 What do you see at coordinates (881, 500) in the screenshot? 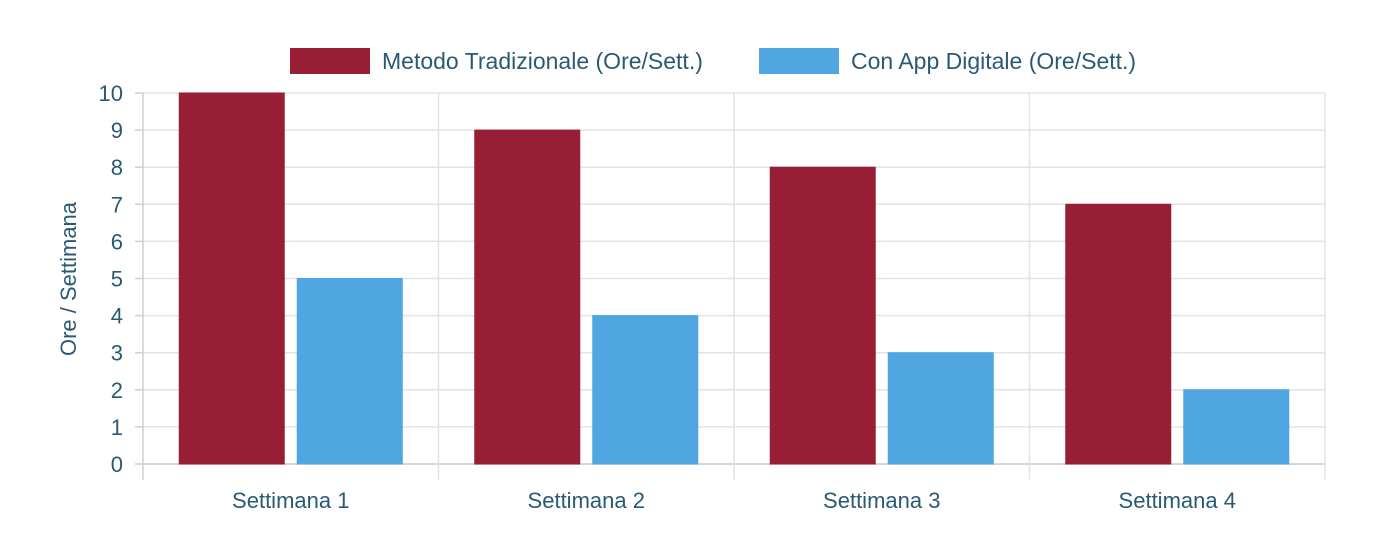
I see `x-tick-label: Settimana 3` at bounding box center [881, 500].